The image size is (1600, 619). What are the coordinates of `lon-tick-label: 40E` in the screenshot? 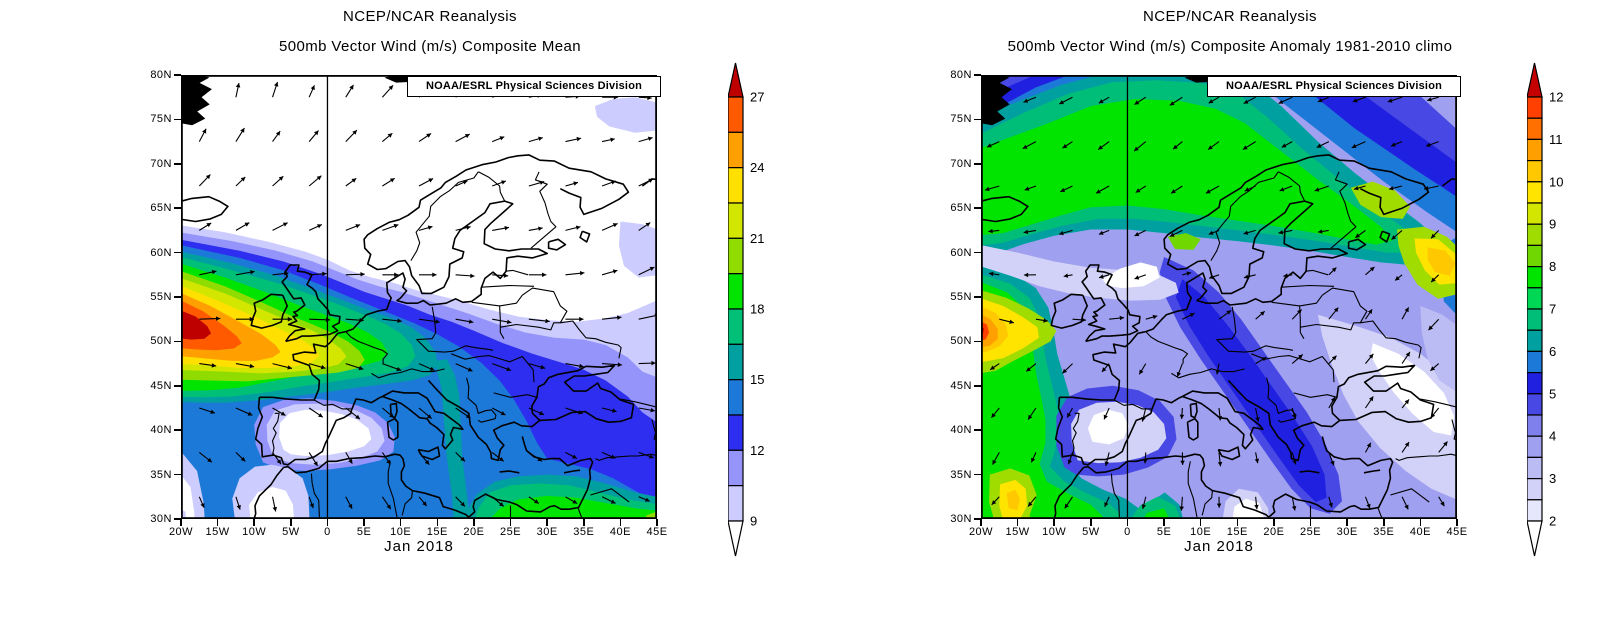 It's located at (1420, 532).